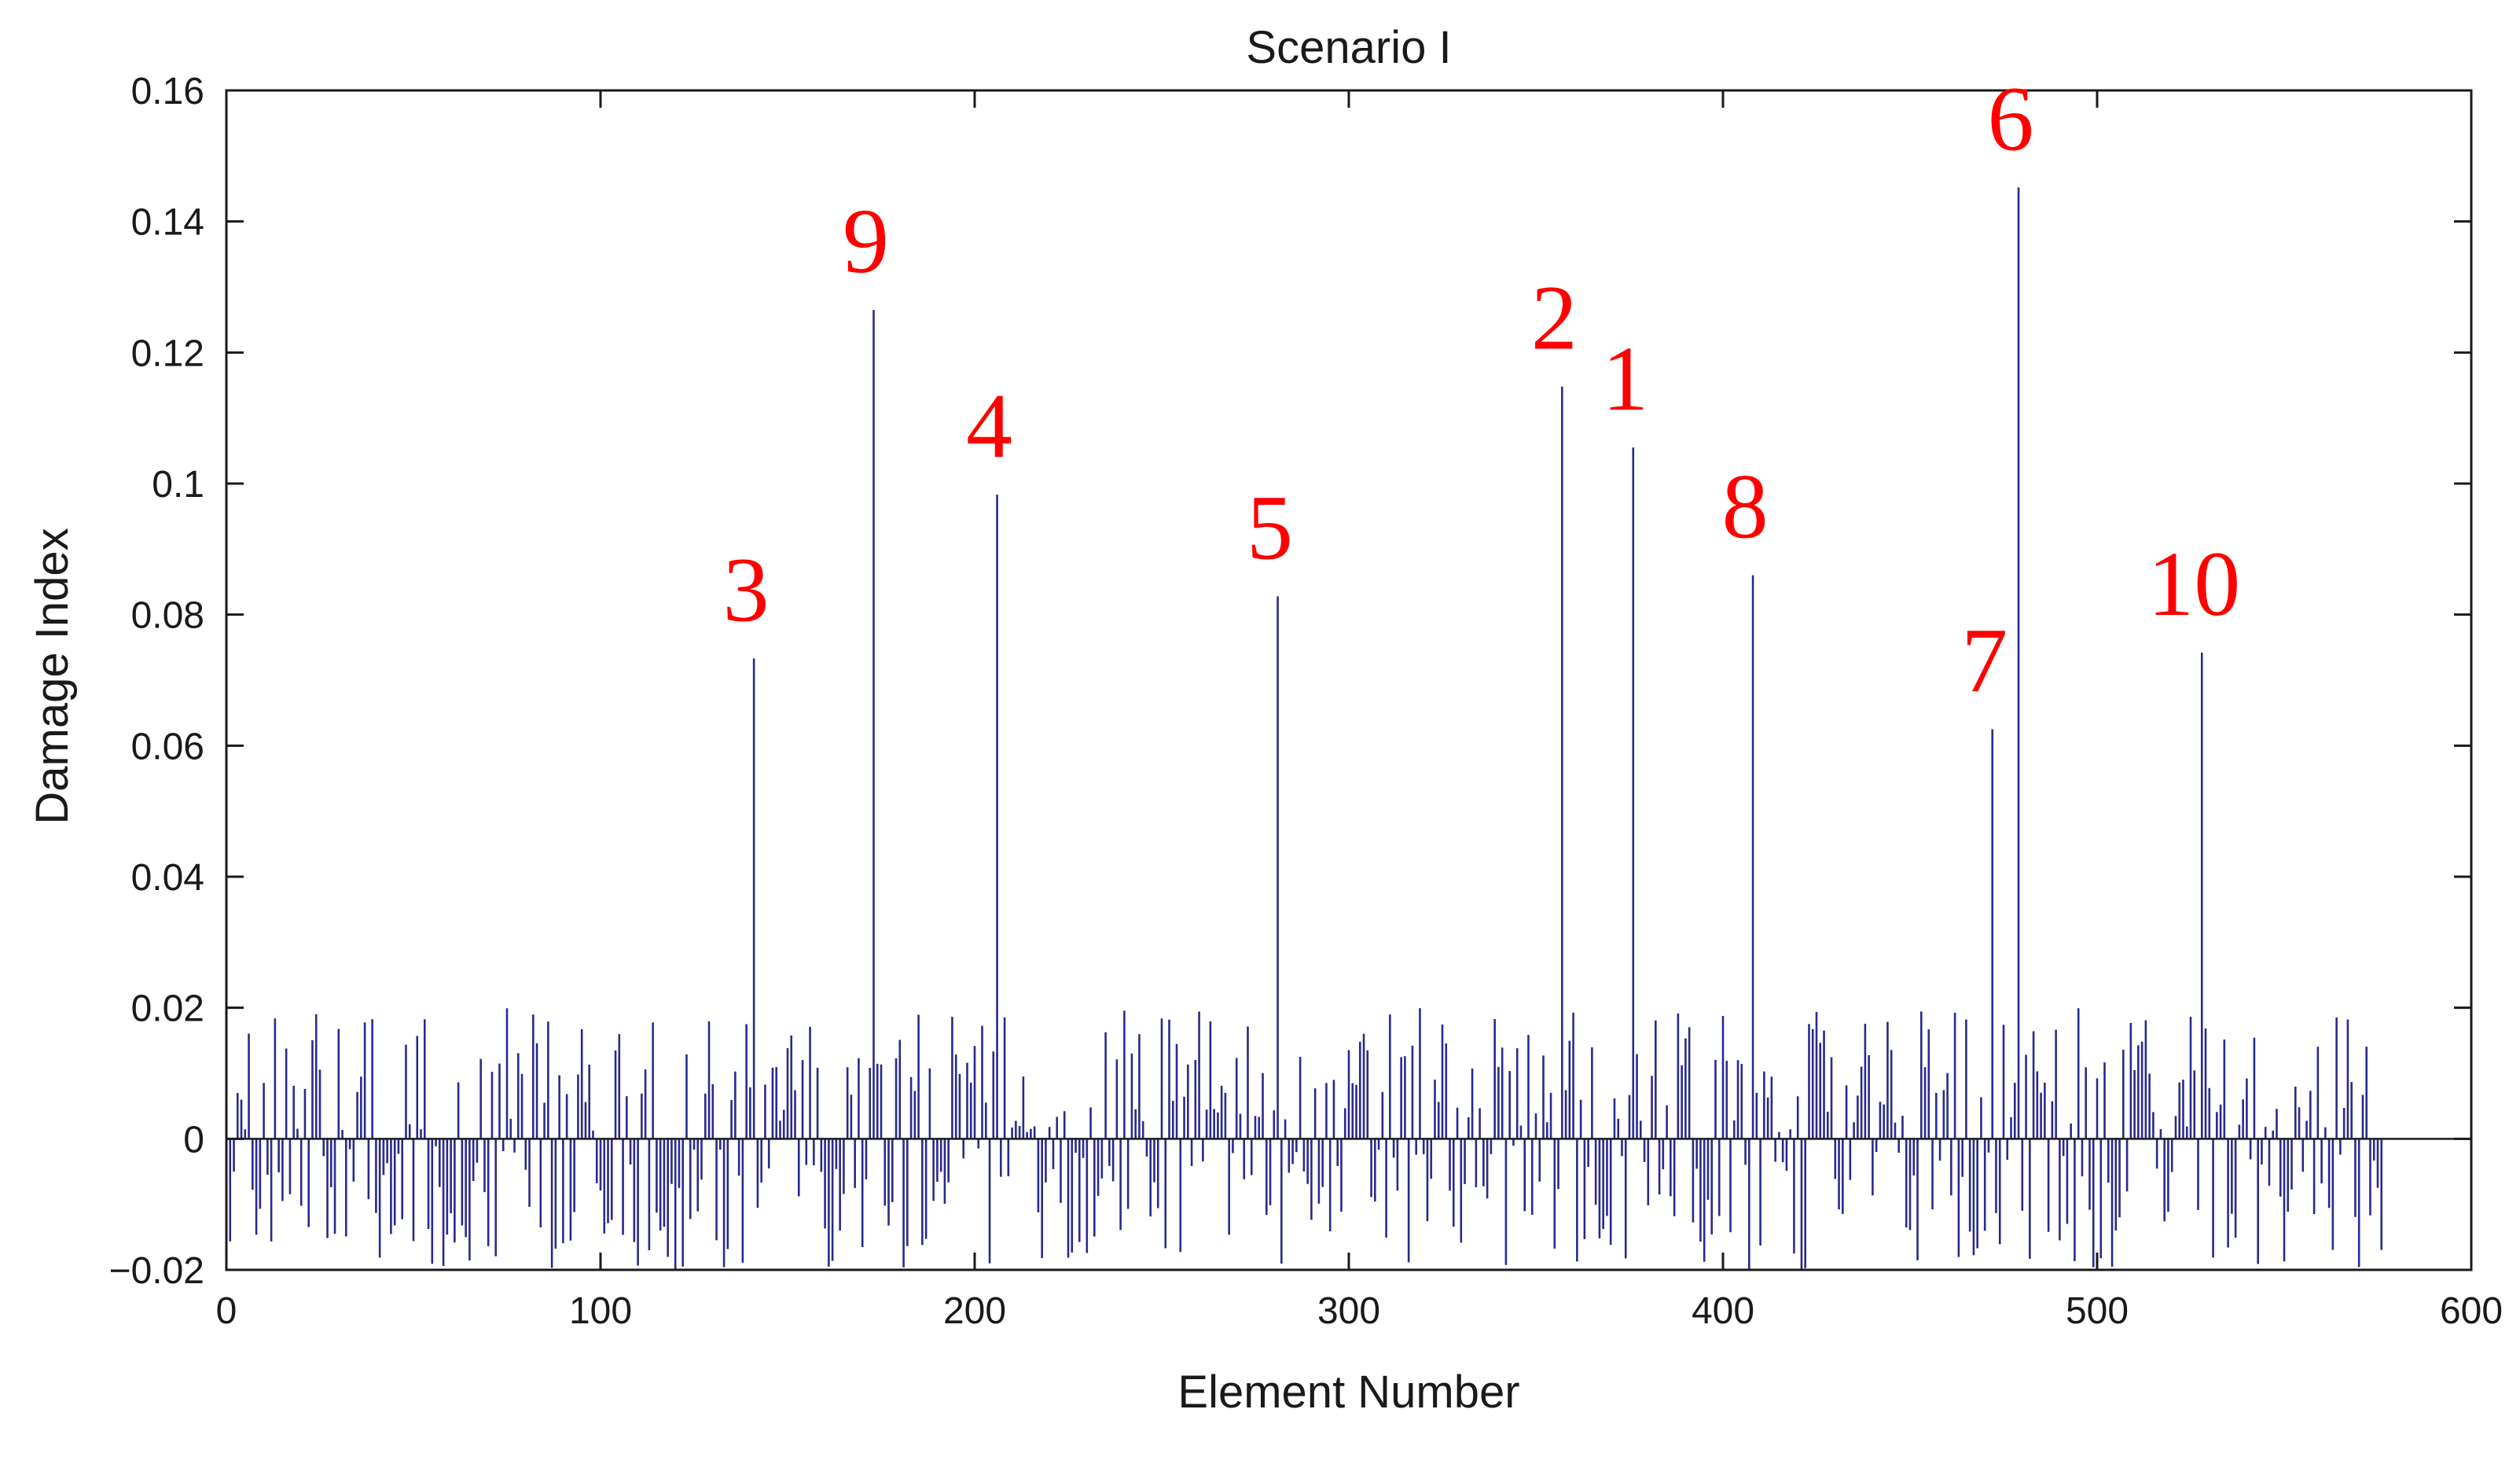 The image size is (2520, 1457). I want to click on y-tick-label: 0.02, so click(167, 1009).